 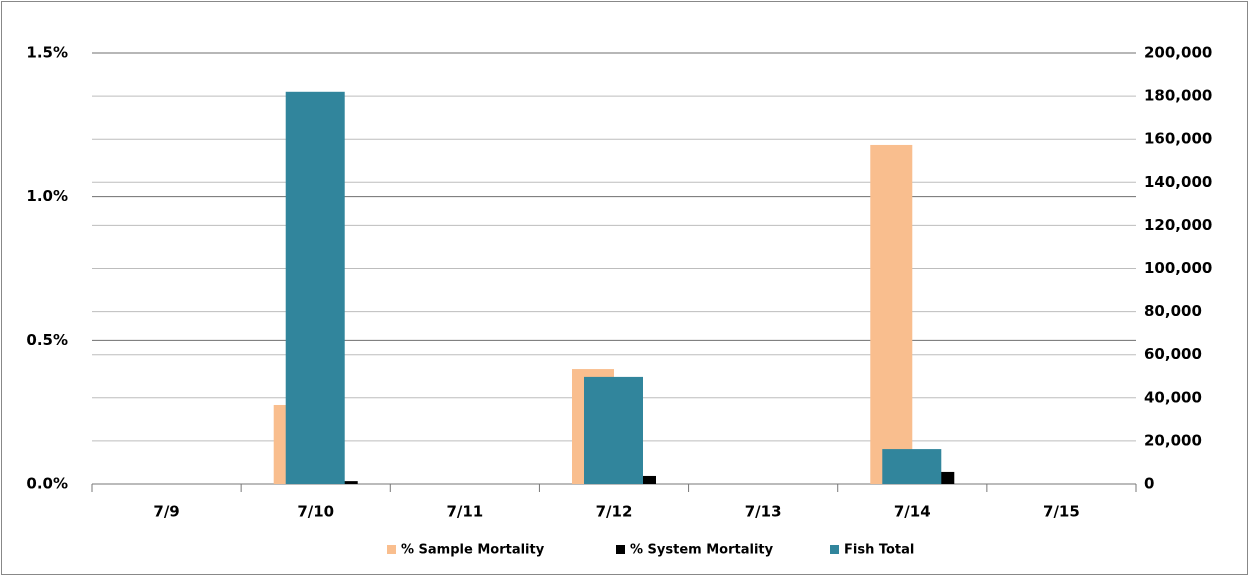 What do you see at coordinates (702, 550) in the screenshot?
I see `legend-label: % System Mortality` at bounding box center [702, 550].